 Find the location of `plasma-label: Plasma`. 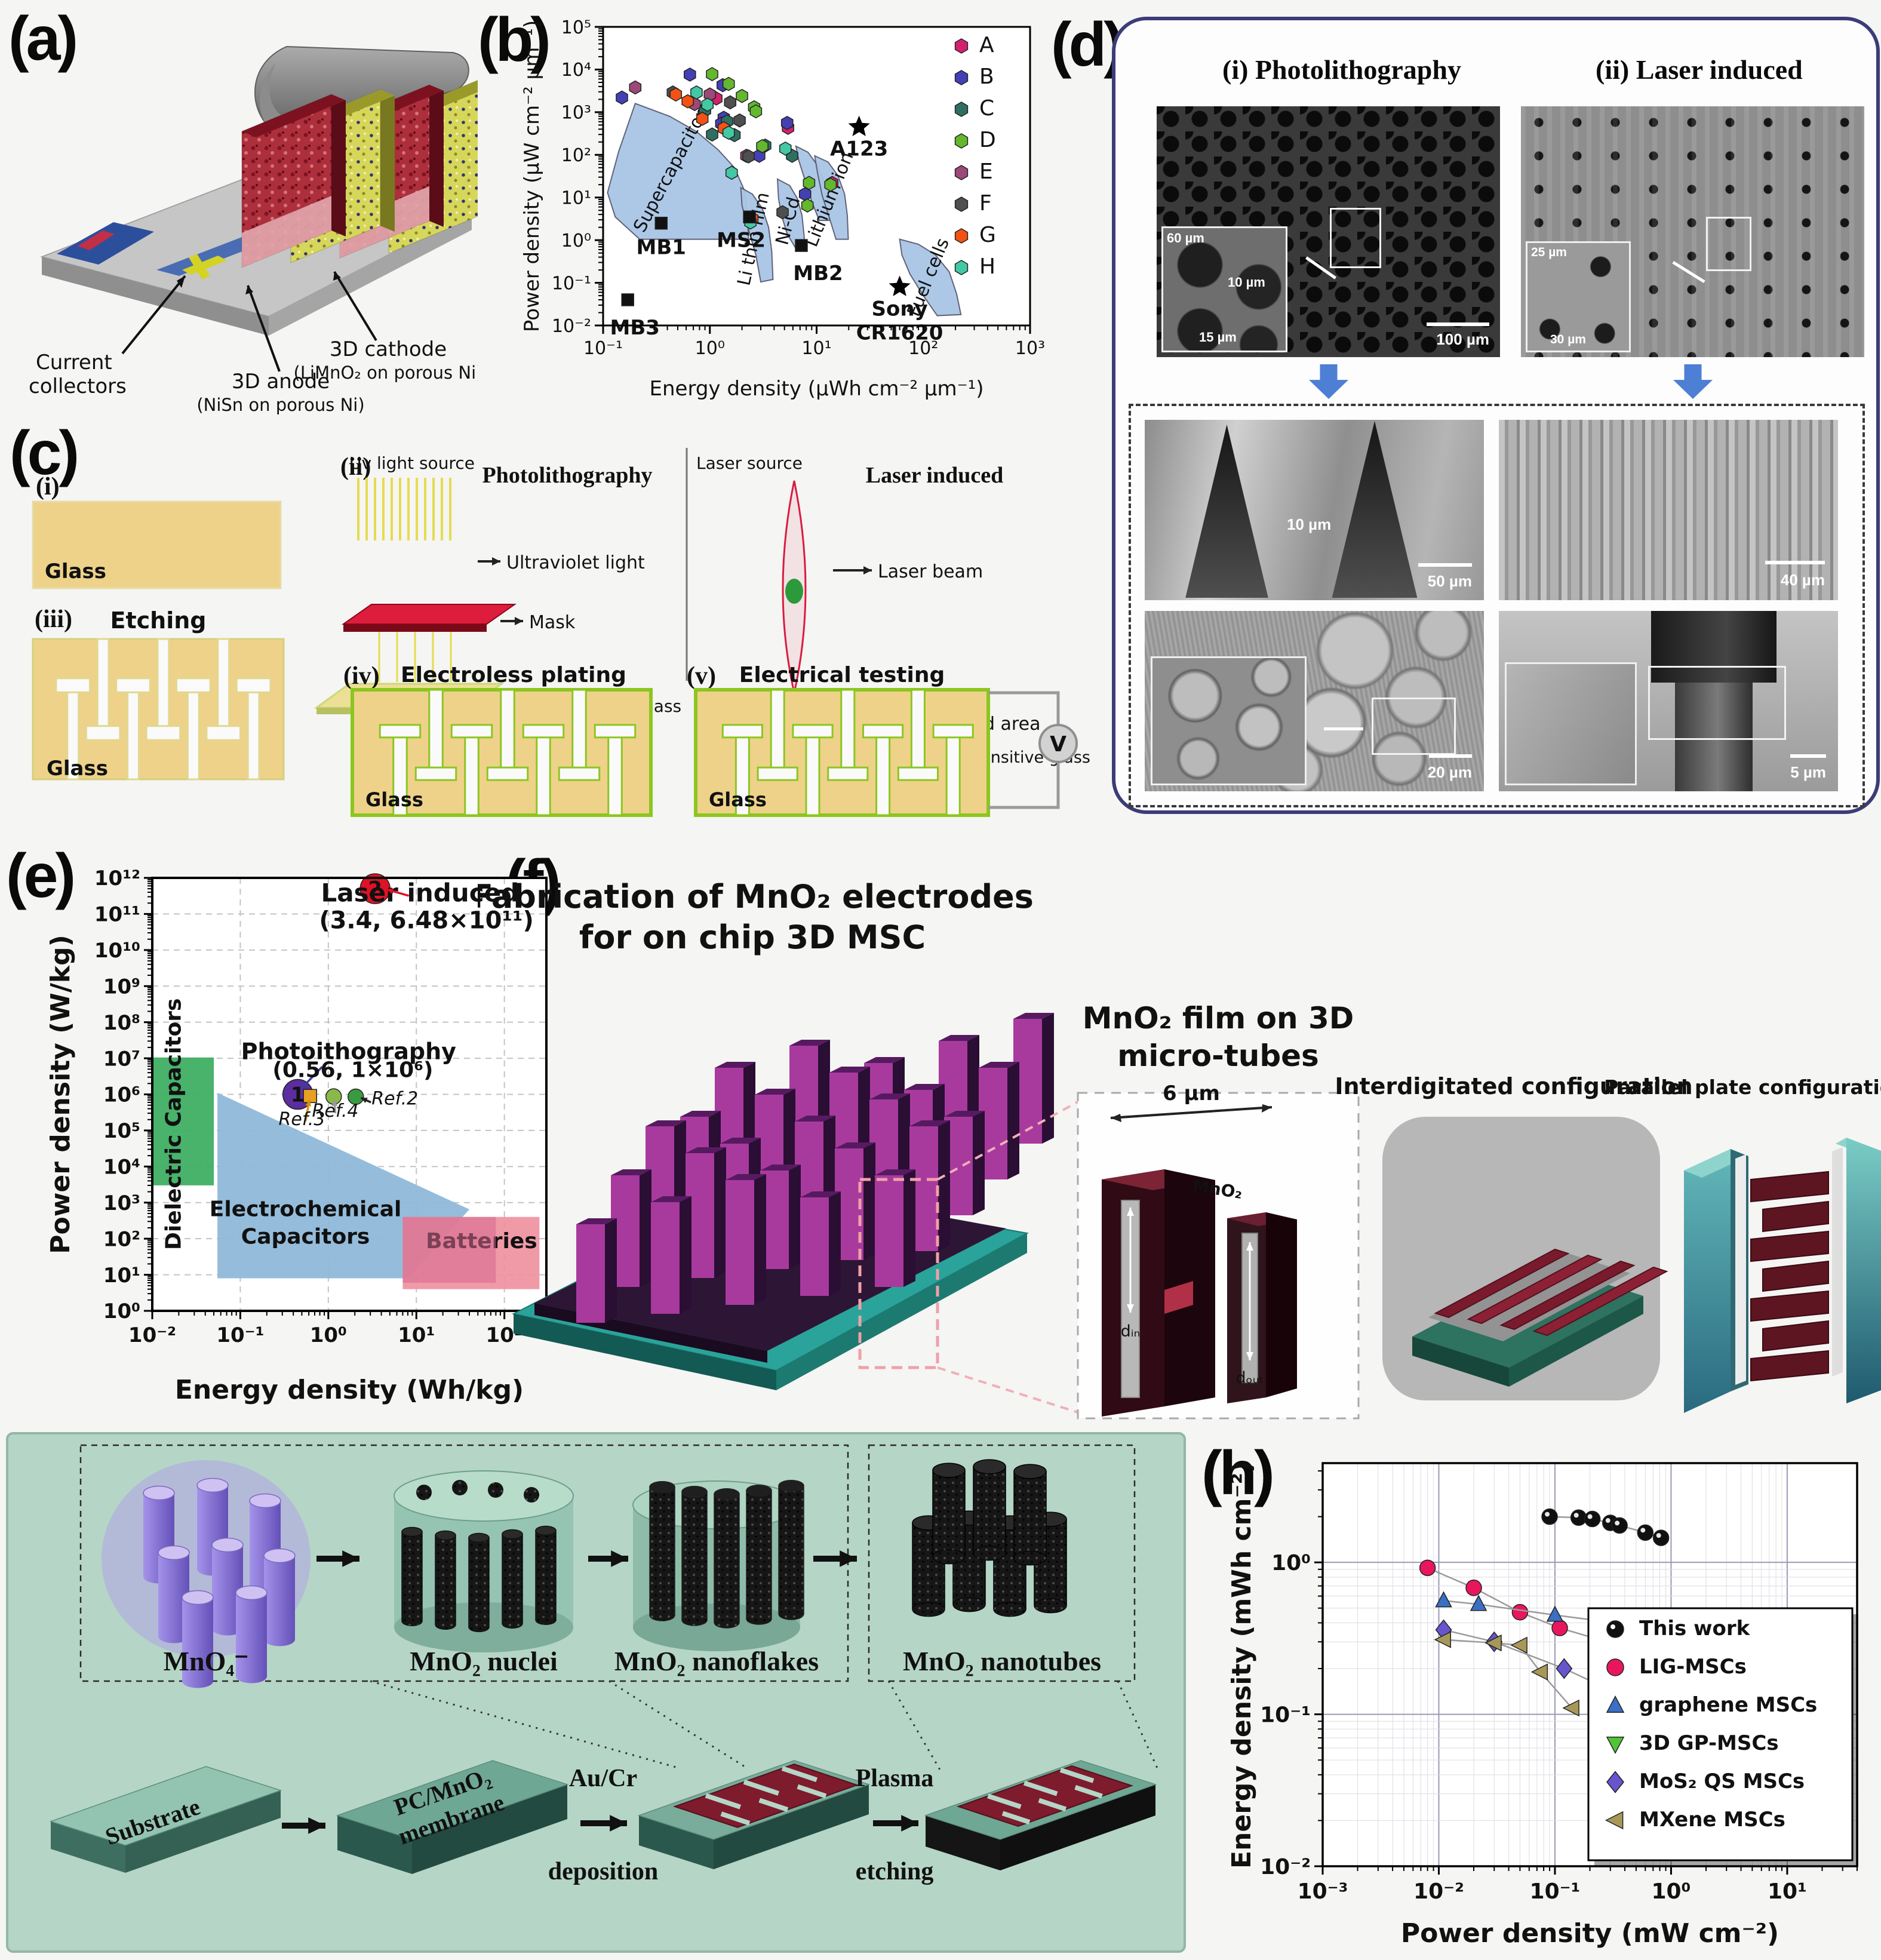

plasma-label: Plasma is located at coordinates (895, 1778).